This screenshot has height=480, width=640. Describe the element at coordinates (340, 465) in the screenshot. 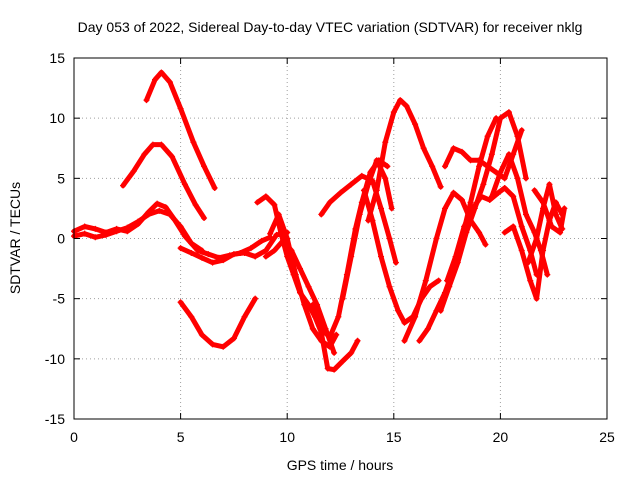

I see `x-axis-label: GPS time / hours` at that location.